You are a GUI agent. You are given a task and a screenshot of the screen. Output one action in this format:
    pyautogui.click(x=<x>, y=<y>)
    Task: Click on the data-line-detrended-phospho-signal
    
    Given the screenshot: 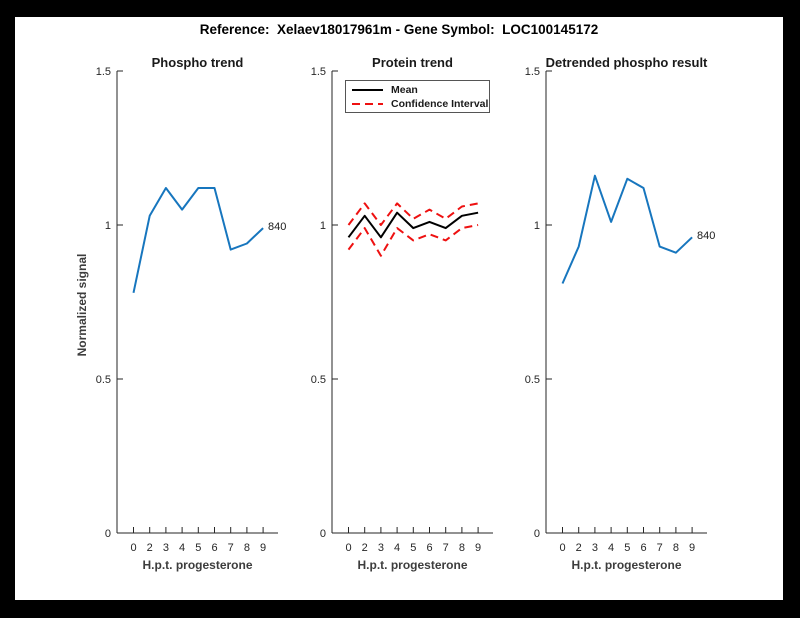 What is the action you would take?
    pyautogui.click(x=627, y=229)
    